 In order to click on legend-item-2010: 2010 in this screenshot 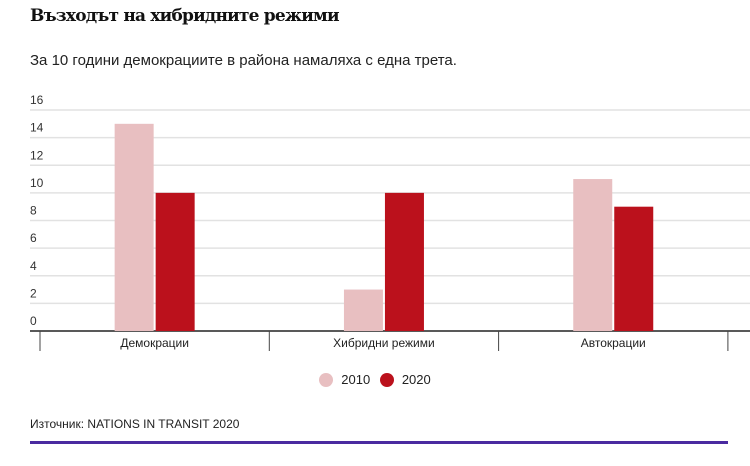, I will do `click(344, 379)`.